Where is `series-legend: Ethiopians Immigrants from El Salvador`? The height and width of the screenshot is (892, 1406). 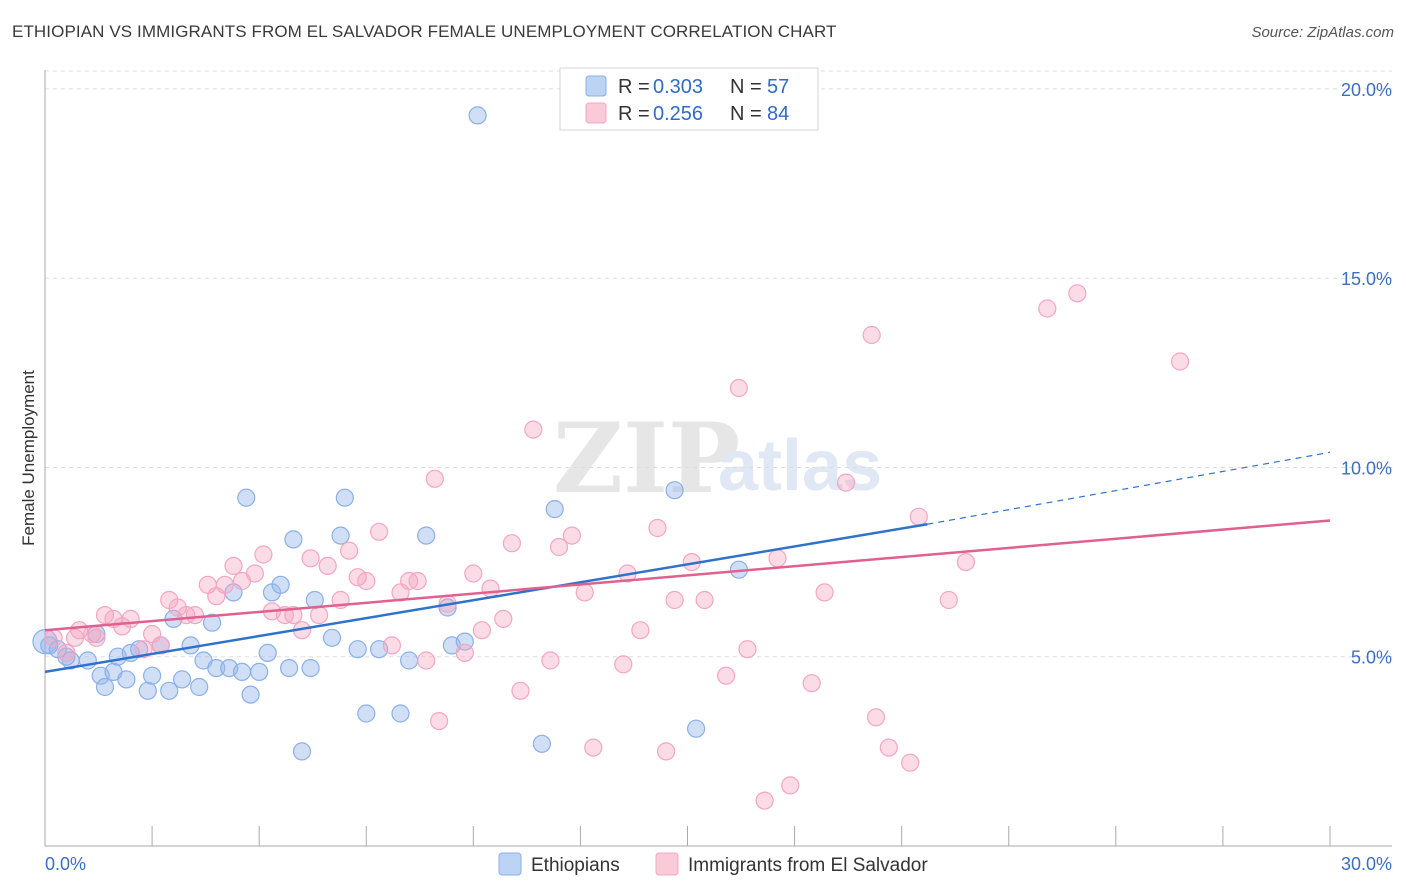
series-legend: Ethiopians Immigrants from El Salvador is located at coordinates (713, 864).